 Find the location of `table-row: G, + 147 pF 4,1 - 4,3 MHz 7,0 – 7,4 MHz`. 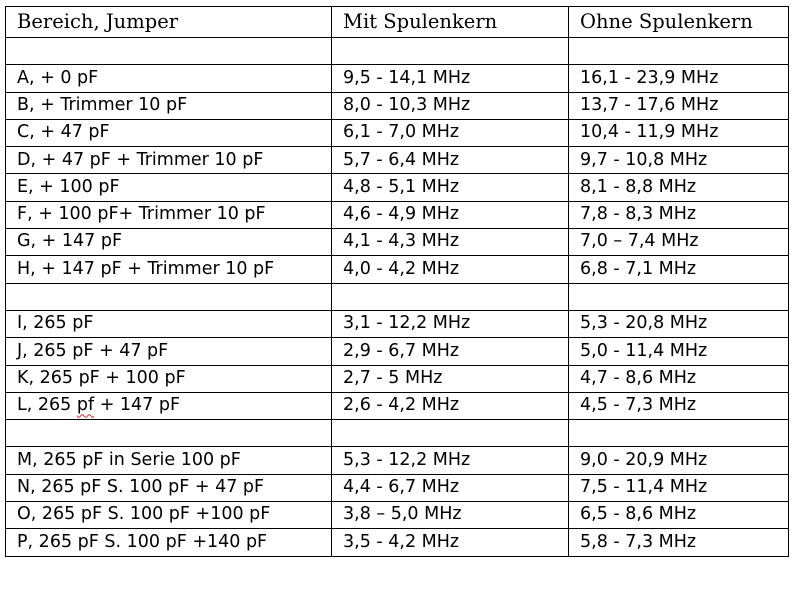

table-row: G, + 147 pF 4,1 - 4,3 MHz 7,0 – 7,4 MHz is located at coordinates (397, 242).